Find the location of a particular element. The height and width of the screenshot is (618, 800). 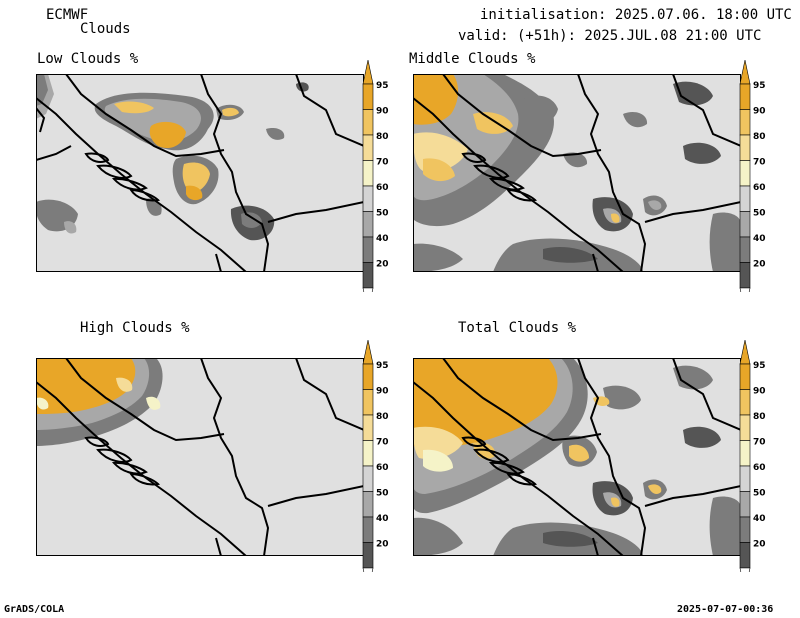

panel-title-middle: Middle Clouds % is located at coordinates (472, 59).